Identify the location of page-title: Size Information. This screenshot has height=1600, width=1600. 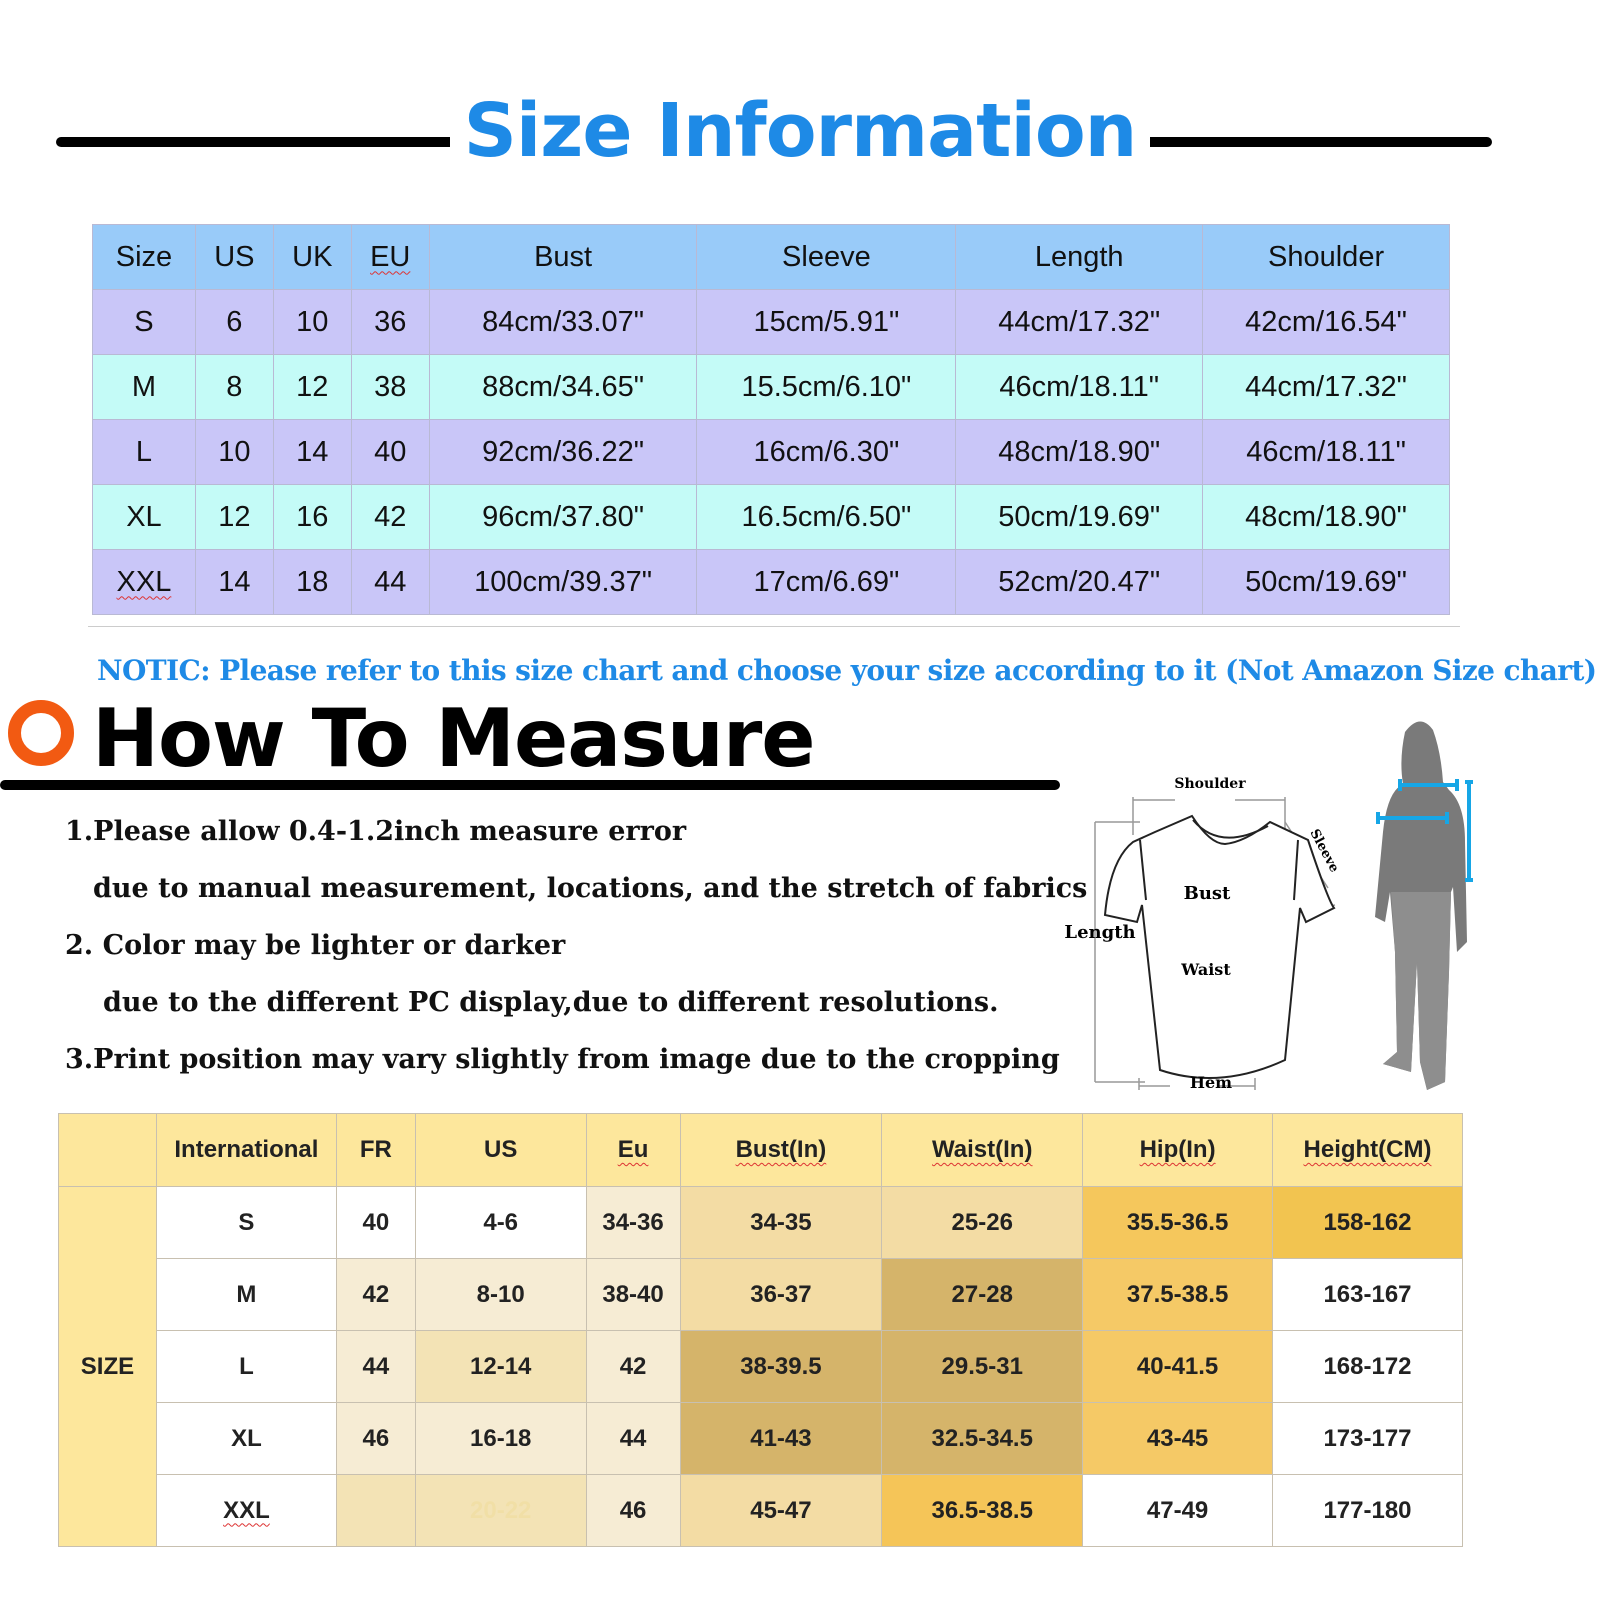
(800, 131).